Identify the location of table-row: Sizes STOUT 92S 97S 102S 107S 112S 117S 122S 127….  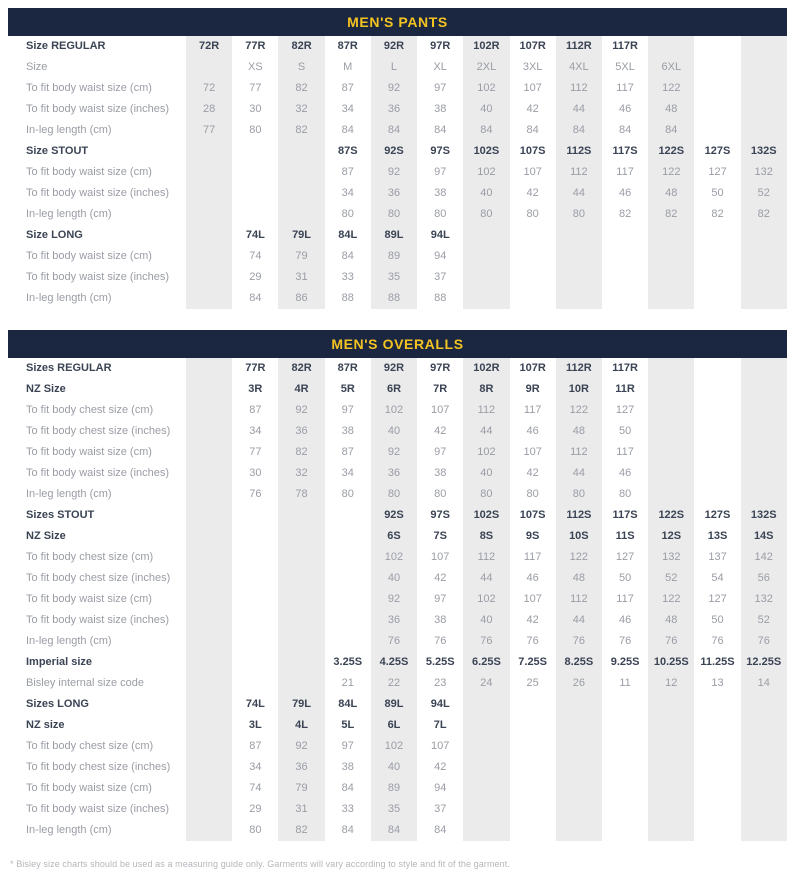
(397, 515).